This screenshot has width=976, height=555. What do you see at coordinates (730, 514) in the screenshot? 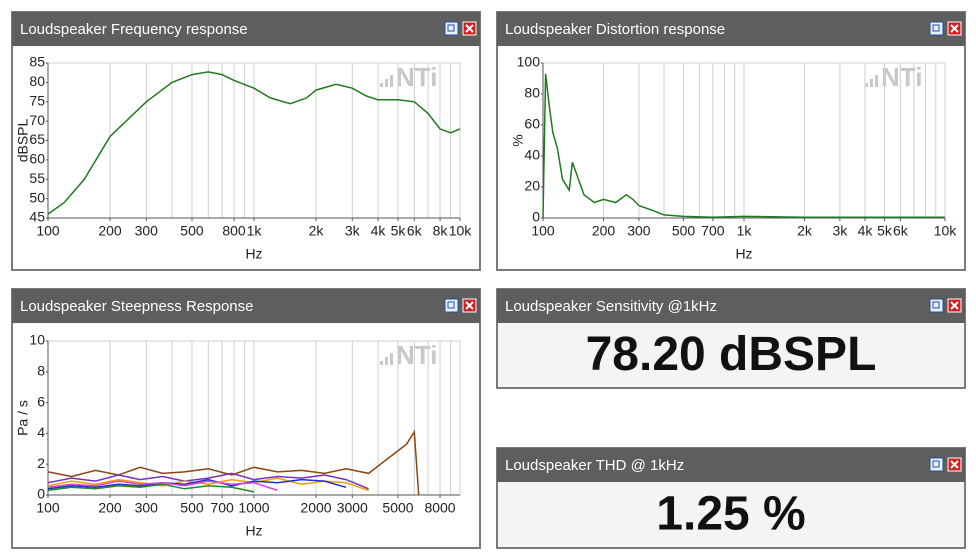
I see `readout-value: 1.25 %` at bounding box center [730, 514].